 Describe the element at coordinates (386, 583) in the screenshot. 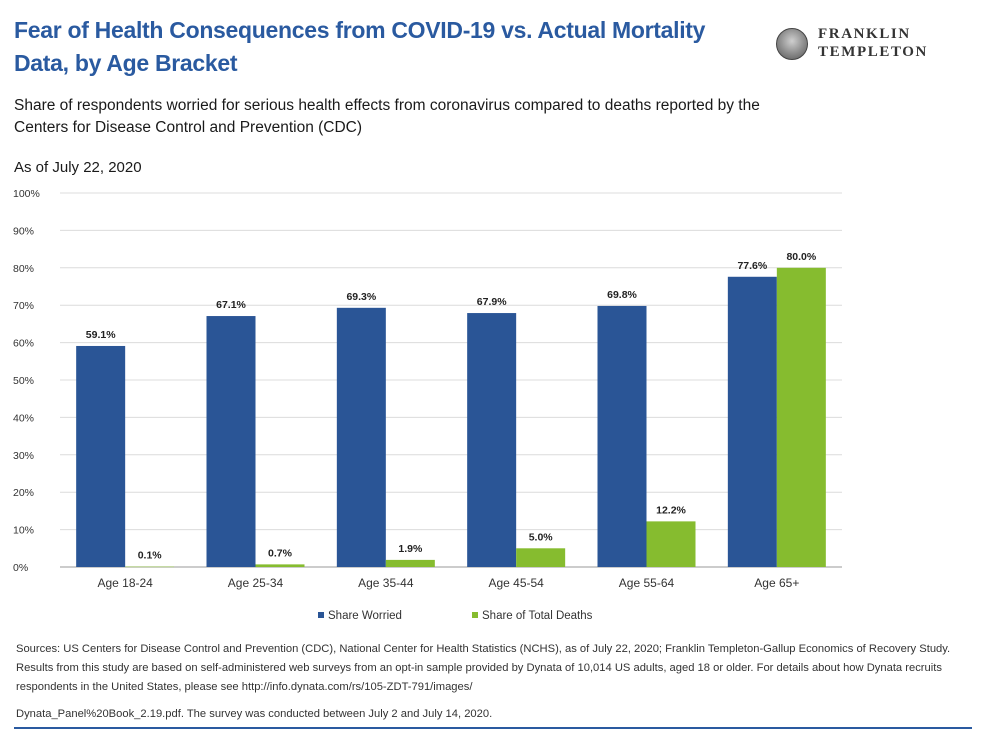

I see `x-tick-label: Age 35-44` at that location.